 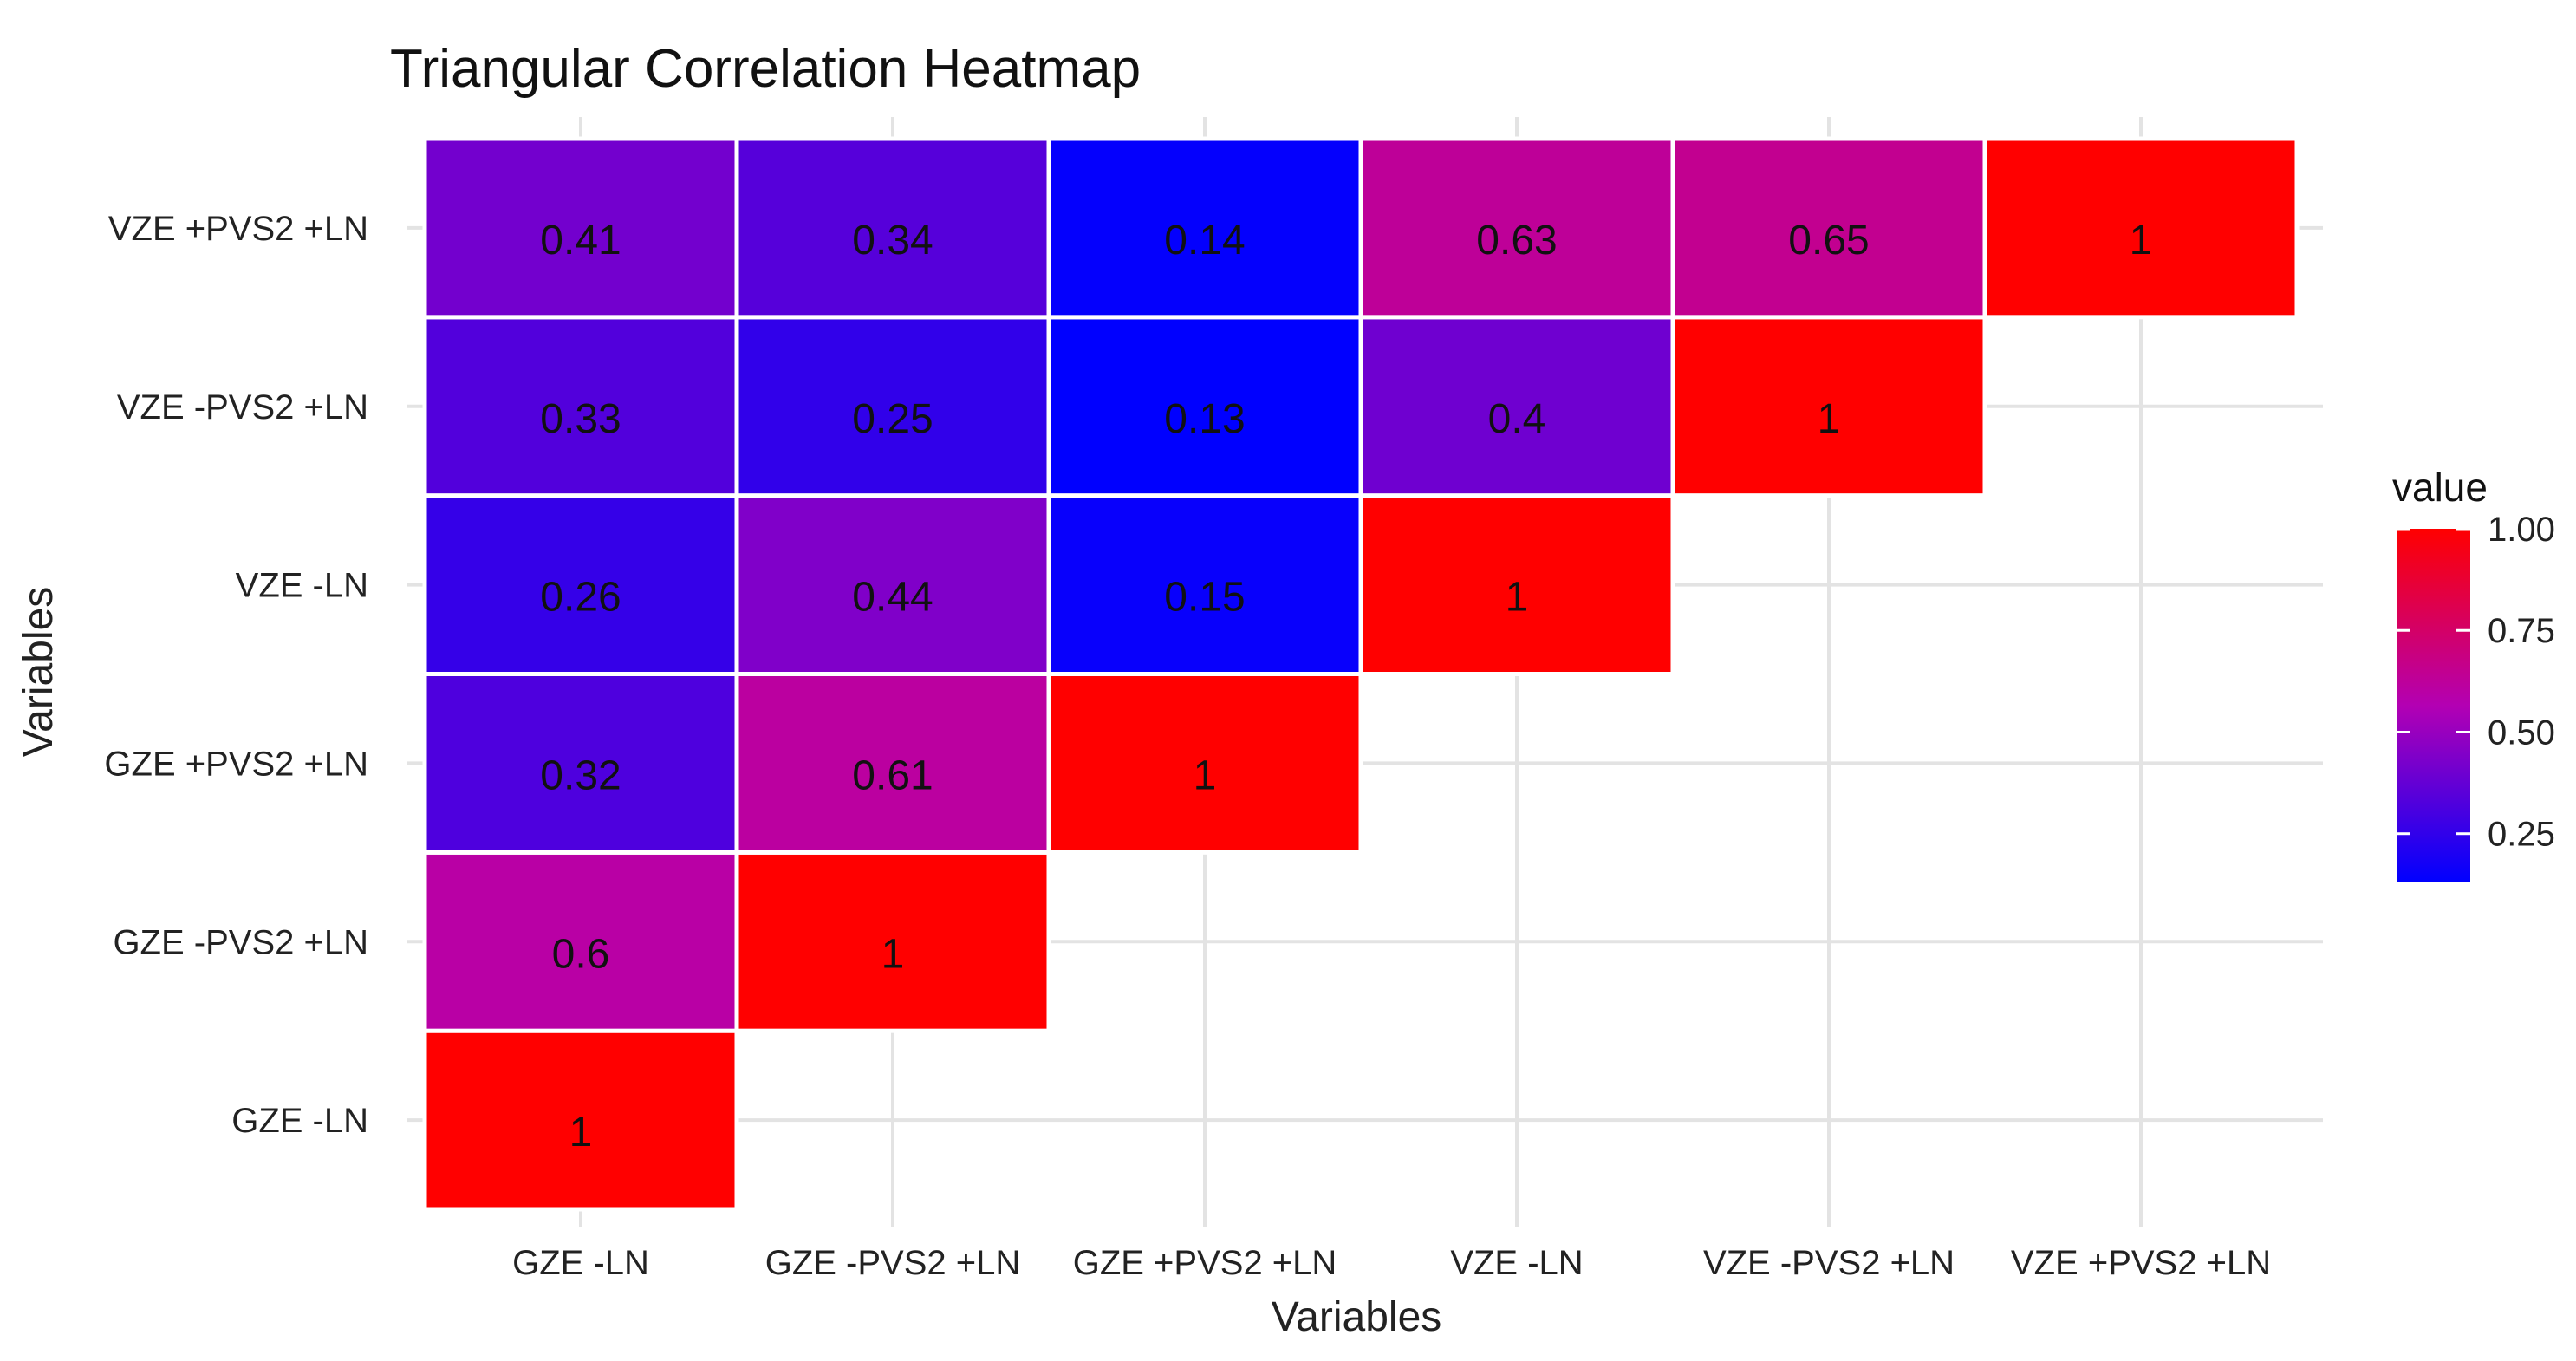 What do you see at coordinates (240, 942) in the screenshot?
I see `y-tick-label: GZE -PVS2 +LN` at bounding box center [240, 942].